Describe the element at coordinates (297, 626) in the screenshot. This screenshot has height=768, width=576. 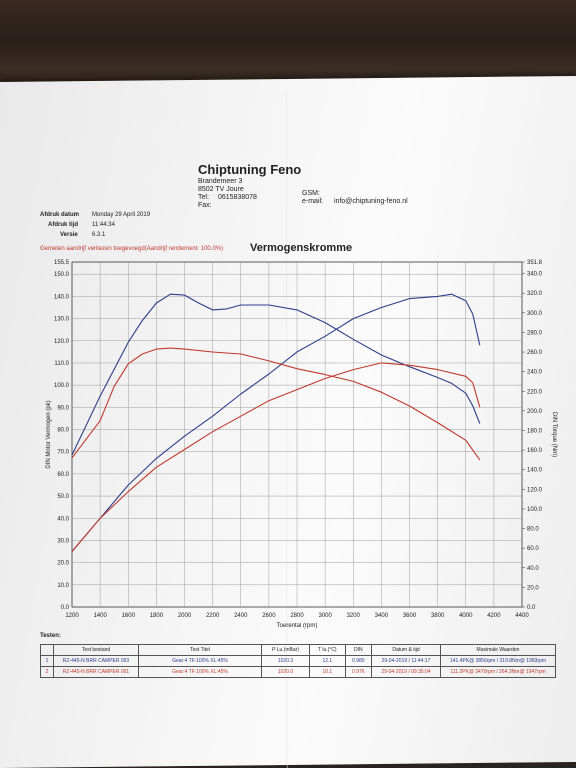
I see `x-axis-title: Toerental (rpm)` at that location.